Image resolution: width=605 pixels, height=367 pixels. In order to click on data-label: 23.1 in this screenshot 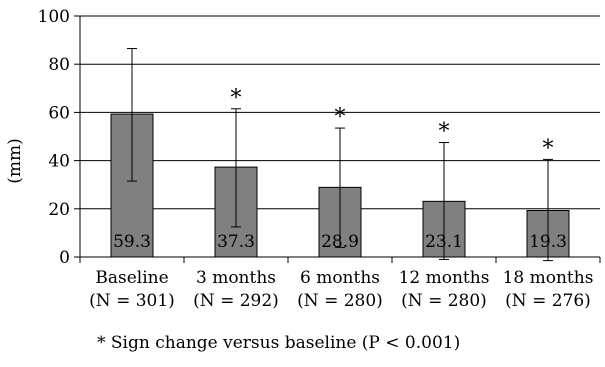, I will do `click(444, 242)`.